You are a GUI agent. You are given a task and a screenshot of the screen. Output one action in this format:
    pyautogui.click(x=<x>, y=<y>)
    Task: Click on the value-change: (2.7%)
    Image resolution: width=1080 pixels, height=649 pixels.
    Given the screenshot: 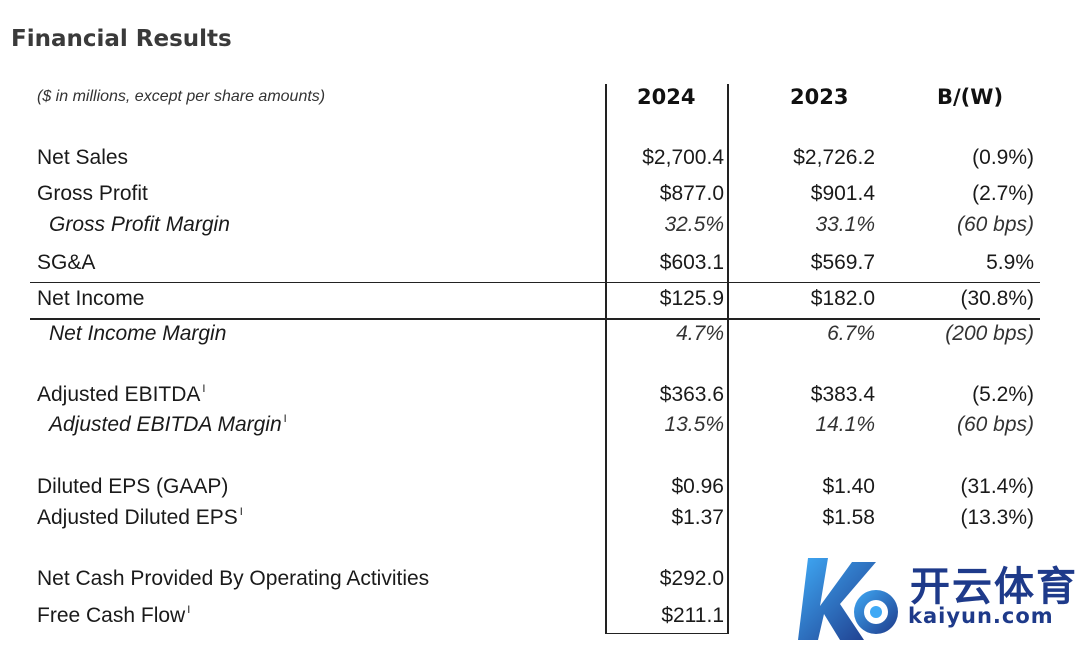 What is the action you would take?
    pyautogui.click(x=1003, y=193)
    